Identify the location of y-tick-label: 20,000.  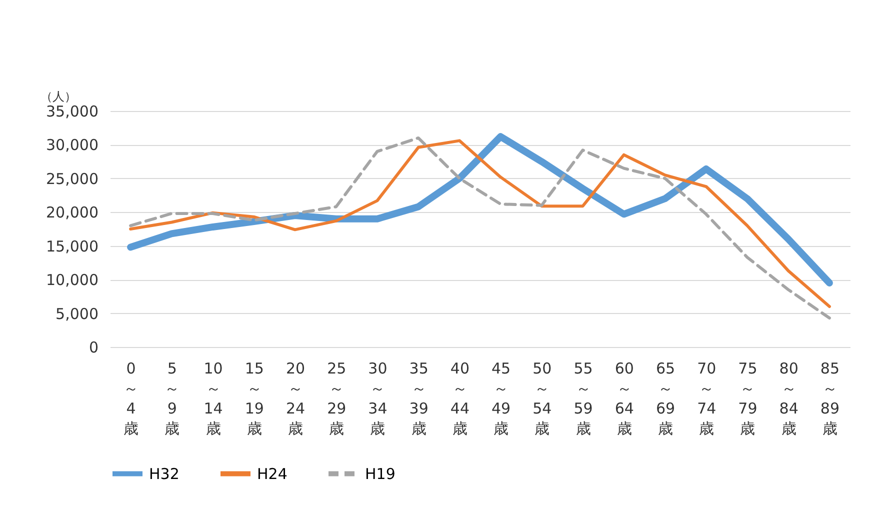
(72, 213).